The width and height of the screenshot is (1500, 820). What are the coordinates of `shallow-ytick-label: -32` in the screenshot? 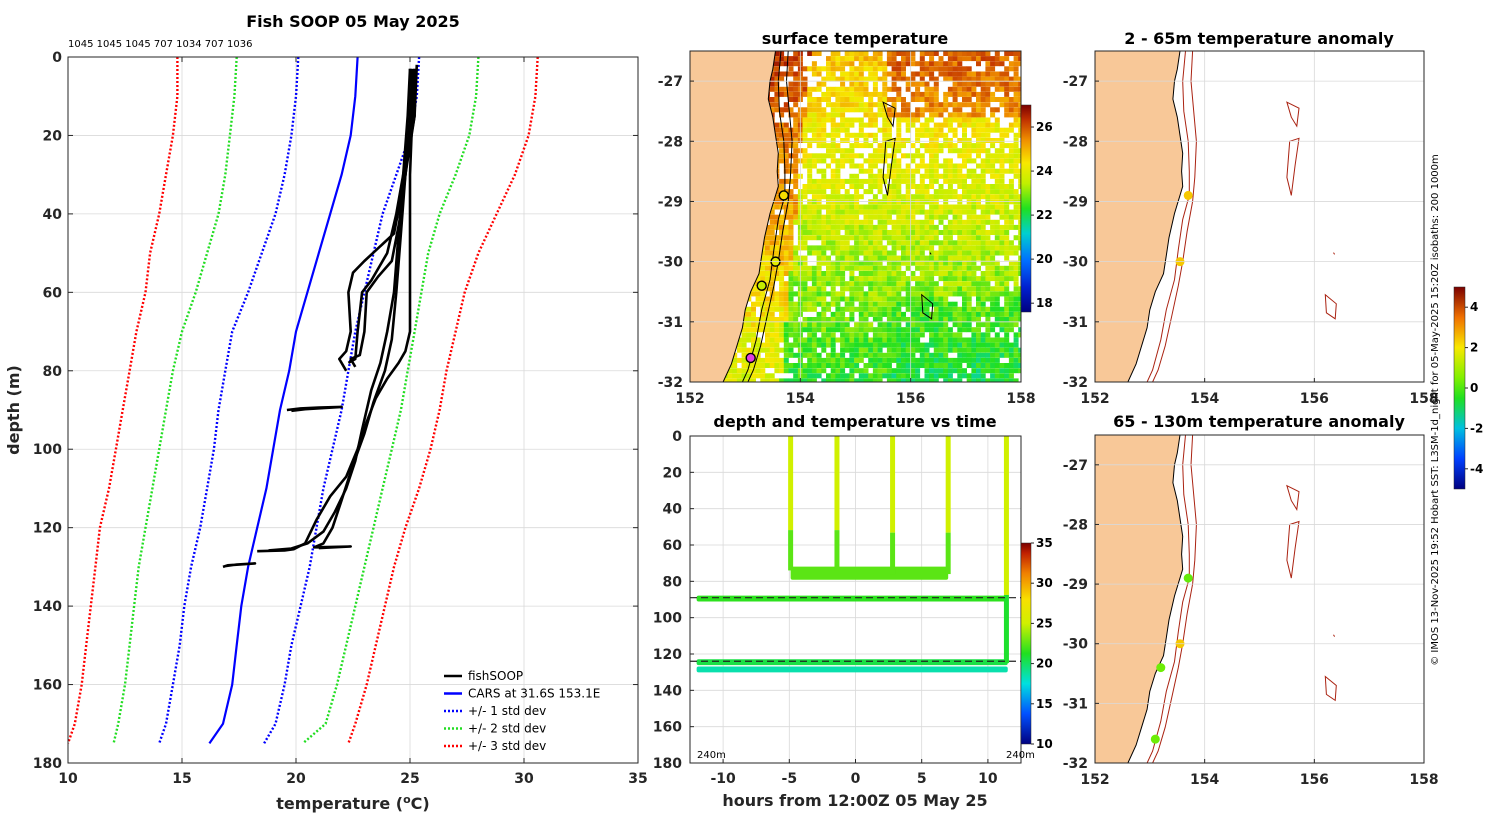 It's located at (1075, 383).